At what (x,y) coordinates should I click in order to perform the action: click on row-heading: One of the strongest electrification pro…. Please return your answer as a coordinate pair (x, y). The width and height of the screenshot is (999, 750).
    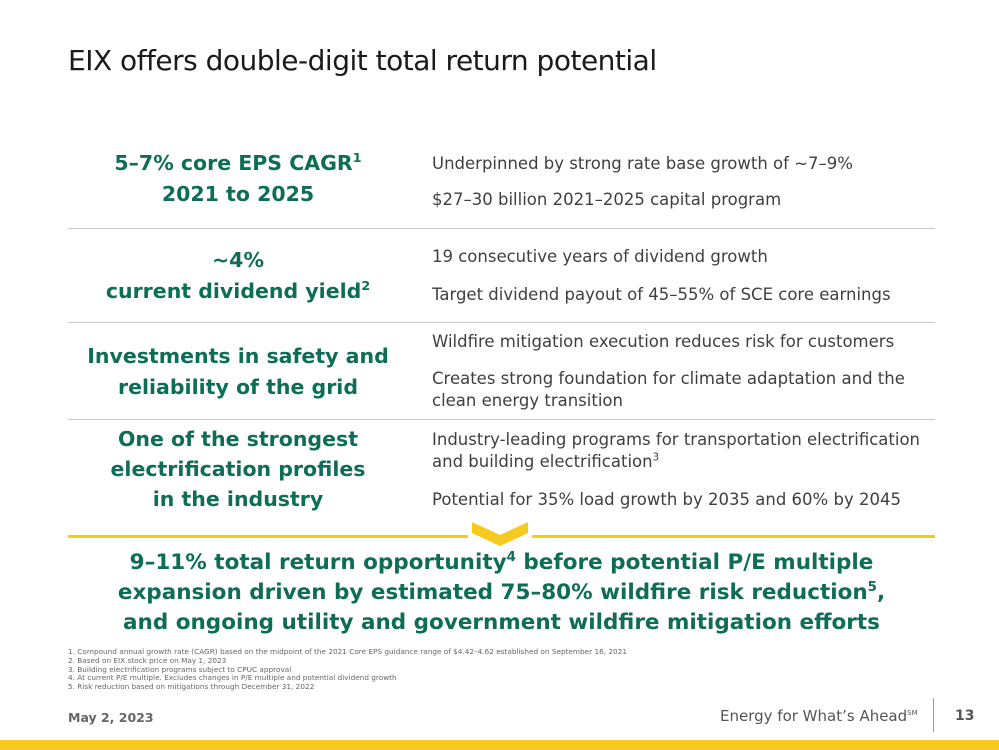
    Looking at the image, I should click on (238, 469).